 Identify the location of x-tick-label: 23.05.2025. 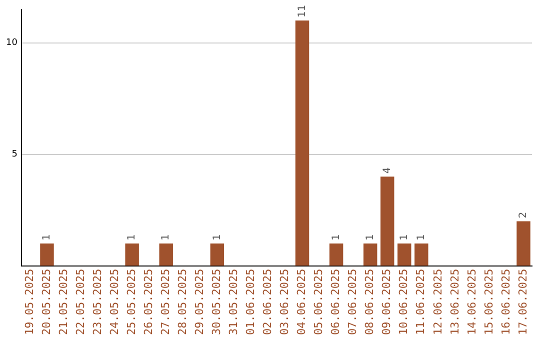
(97, 302).